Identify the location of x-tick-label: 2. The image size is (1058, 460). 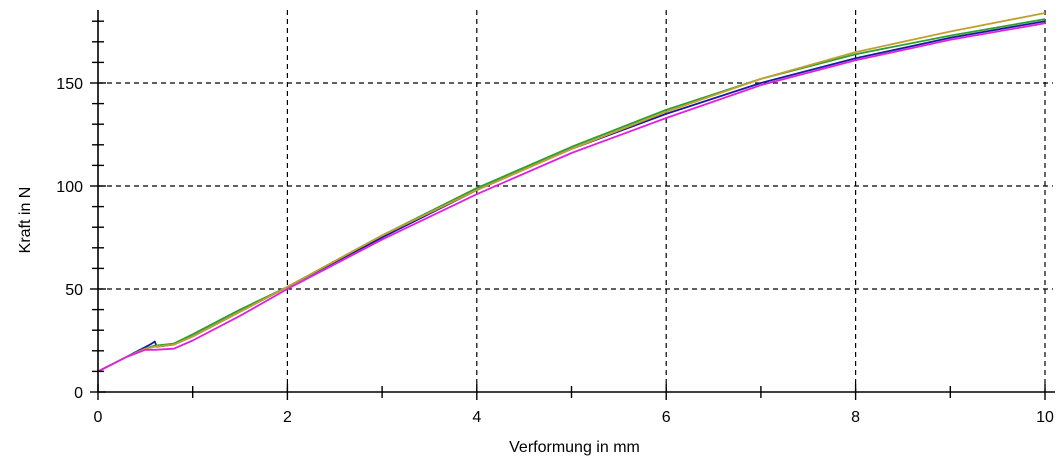
(287, 417).